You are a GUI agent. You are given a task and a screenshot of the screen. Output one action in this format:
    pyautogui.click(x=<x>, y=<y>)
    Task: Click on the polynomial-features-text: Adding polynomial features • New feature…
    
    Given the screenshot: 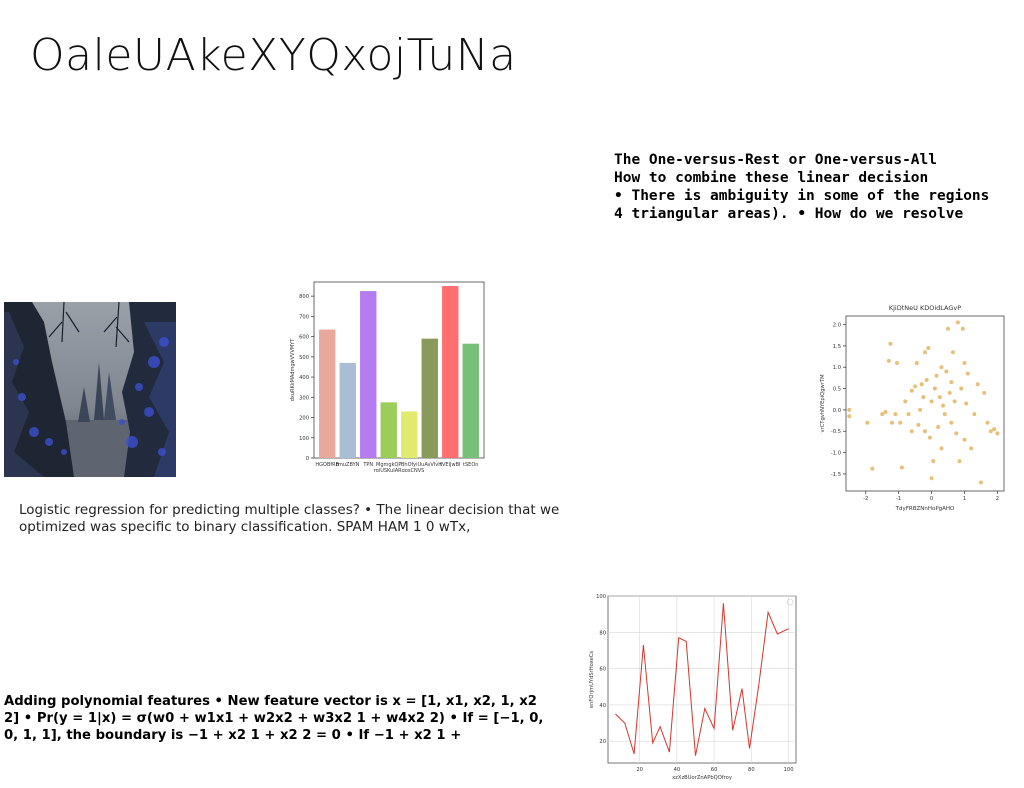 What is the action you would take?
    pyautogui.click(x=274, y=718)
    